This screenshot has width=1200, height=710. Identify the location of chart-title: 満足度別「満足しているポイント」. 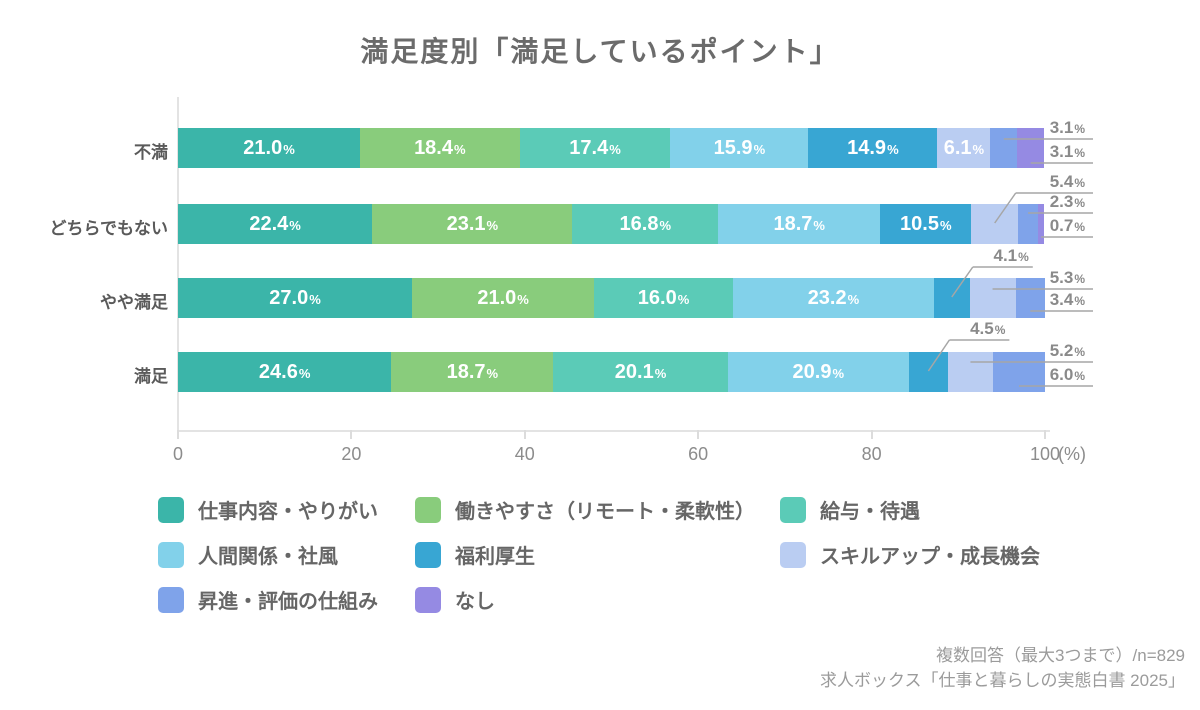
(600, 51).